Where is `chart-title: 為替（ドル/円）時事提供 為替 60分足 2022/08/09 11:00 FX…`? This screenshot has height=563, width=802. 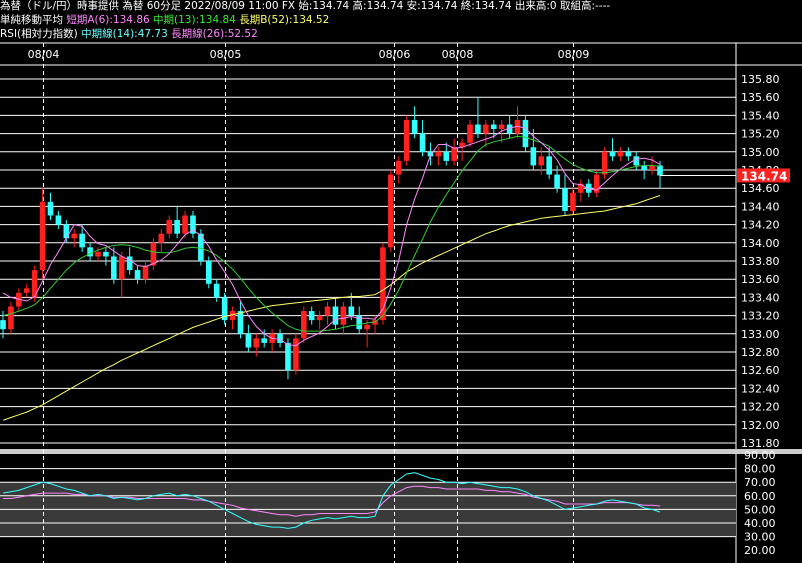
chart-title: 為替（ドル/円）時事提供 為替 60分足 2022/08/09 11:00 FX… is located at coordinates (305, 6).